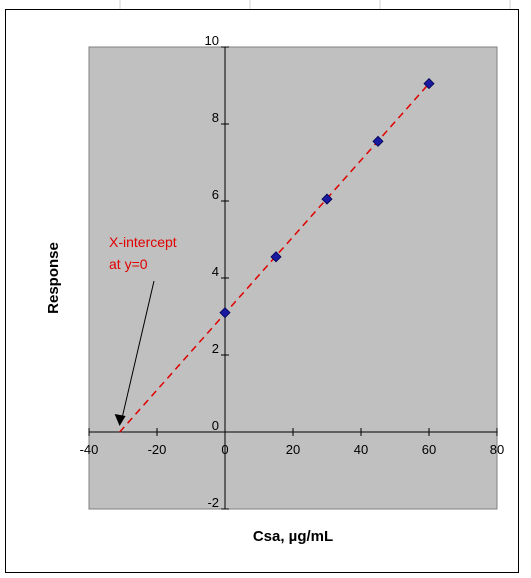 The width and height of the screenshot is (531, 578). What do you see at coordinates (293, 536) in the screenshot?
I see `x-axis-title: Csa, µg/mL` at bounding box center [293, 536].